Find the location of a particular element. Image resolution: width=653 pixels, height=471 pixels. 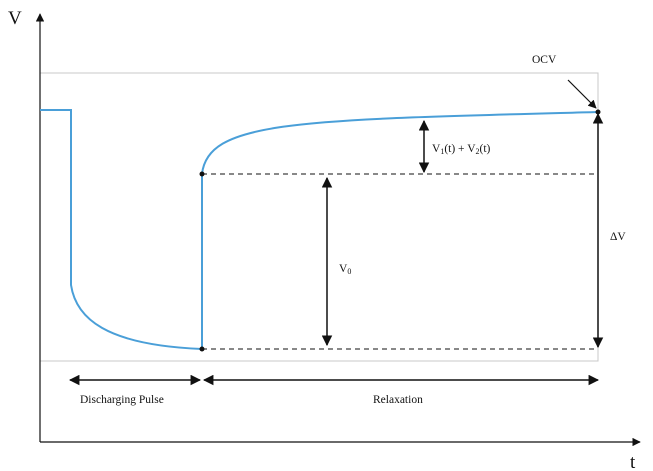

relaxation-label: Relaxation is located at coordinates (398, 400).